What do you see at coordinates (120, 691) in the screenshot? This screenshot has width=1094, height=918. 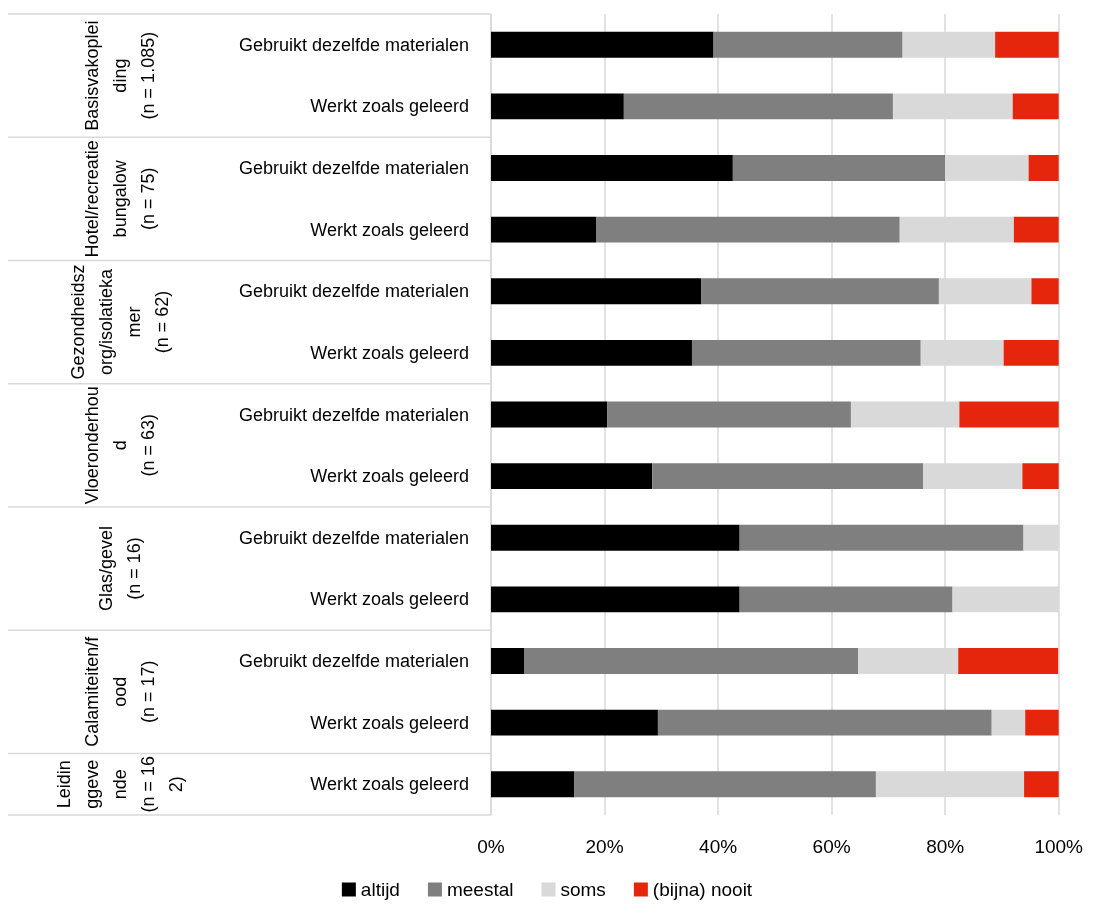 I see `text: Calamiteiten/food (n = 17)` at bounding box center [120, 691].